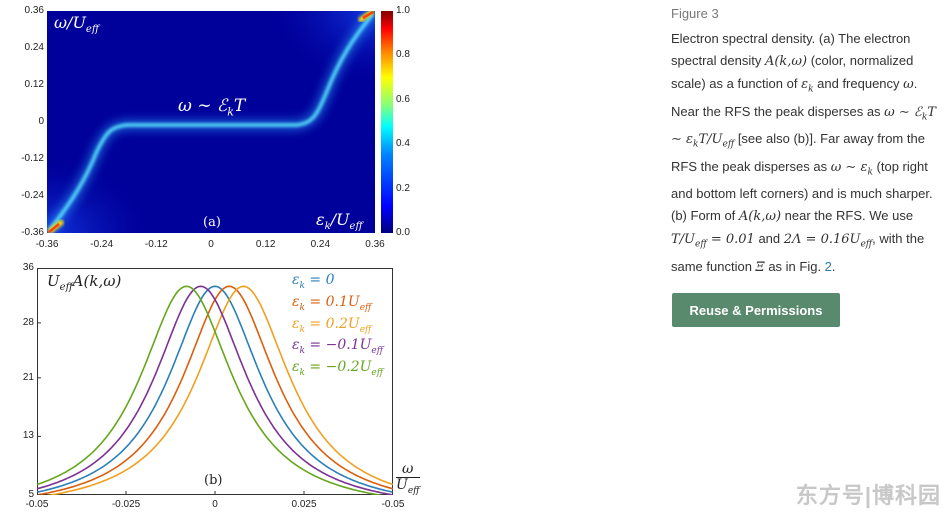 This screenshot has height=522, width=949. I want to click on colorbar-tick: 0.4, so click(403, 144).